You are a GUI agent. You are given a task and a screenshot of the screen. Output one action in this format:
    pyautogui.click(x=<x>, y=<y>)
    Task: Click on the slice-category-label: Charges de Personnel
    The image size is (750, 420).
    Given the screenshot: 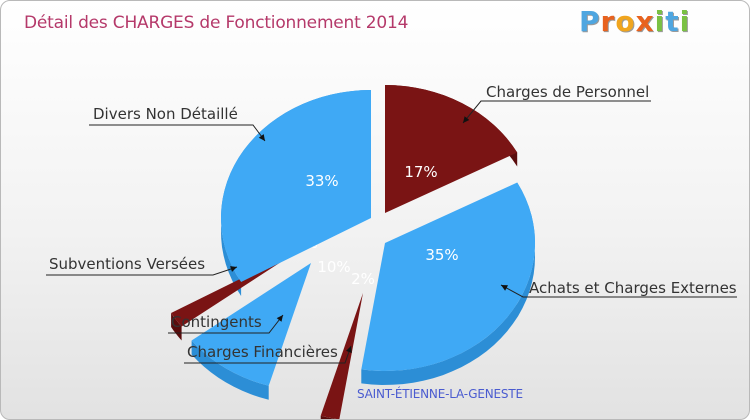 What is the action you would take?
    pyautogui.click(x=567, y=92)
    